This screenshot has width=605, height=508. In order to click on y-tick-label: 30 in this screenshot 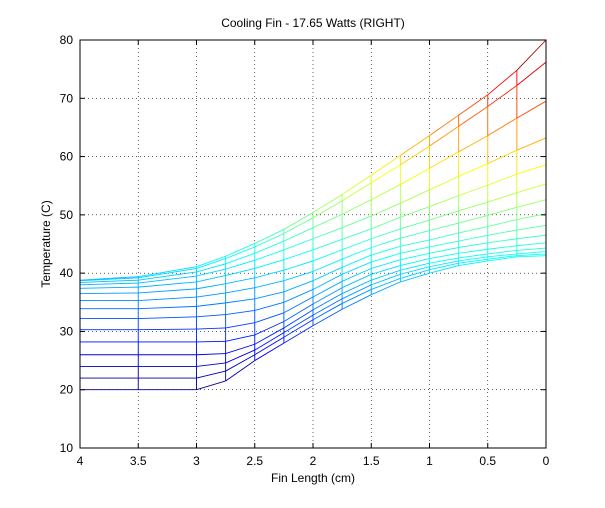, I will do `click(67, 331)`.